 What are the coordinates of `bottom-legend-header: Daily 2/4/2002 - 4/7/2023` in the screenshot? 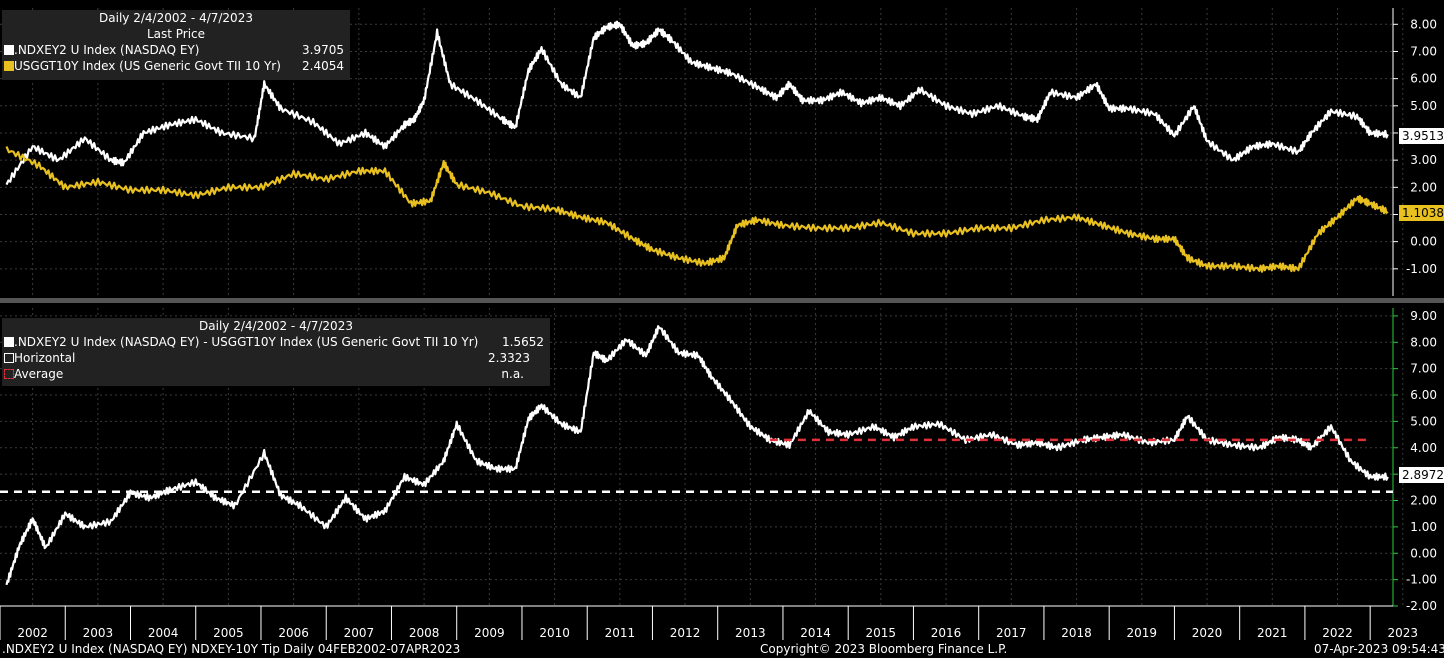 It's located at (276, 326).